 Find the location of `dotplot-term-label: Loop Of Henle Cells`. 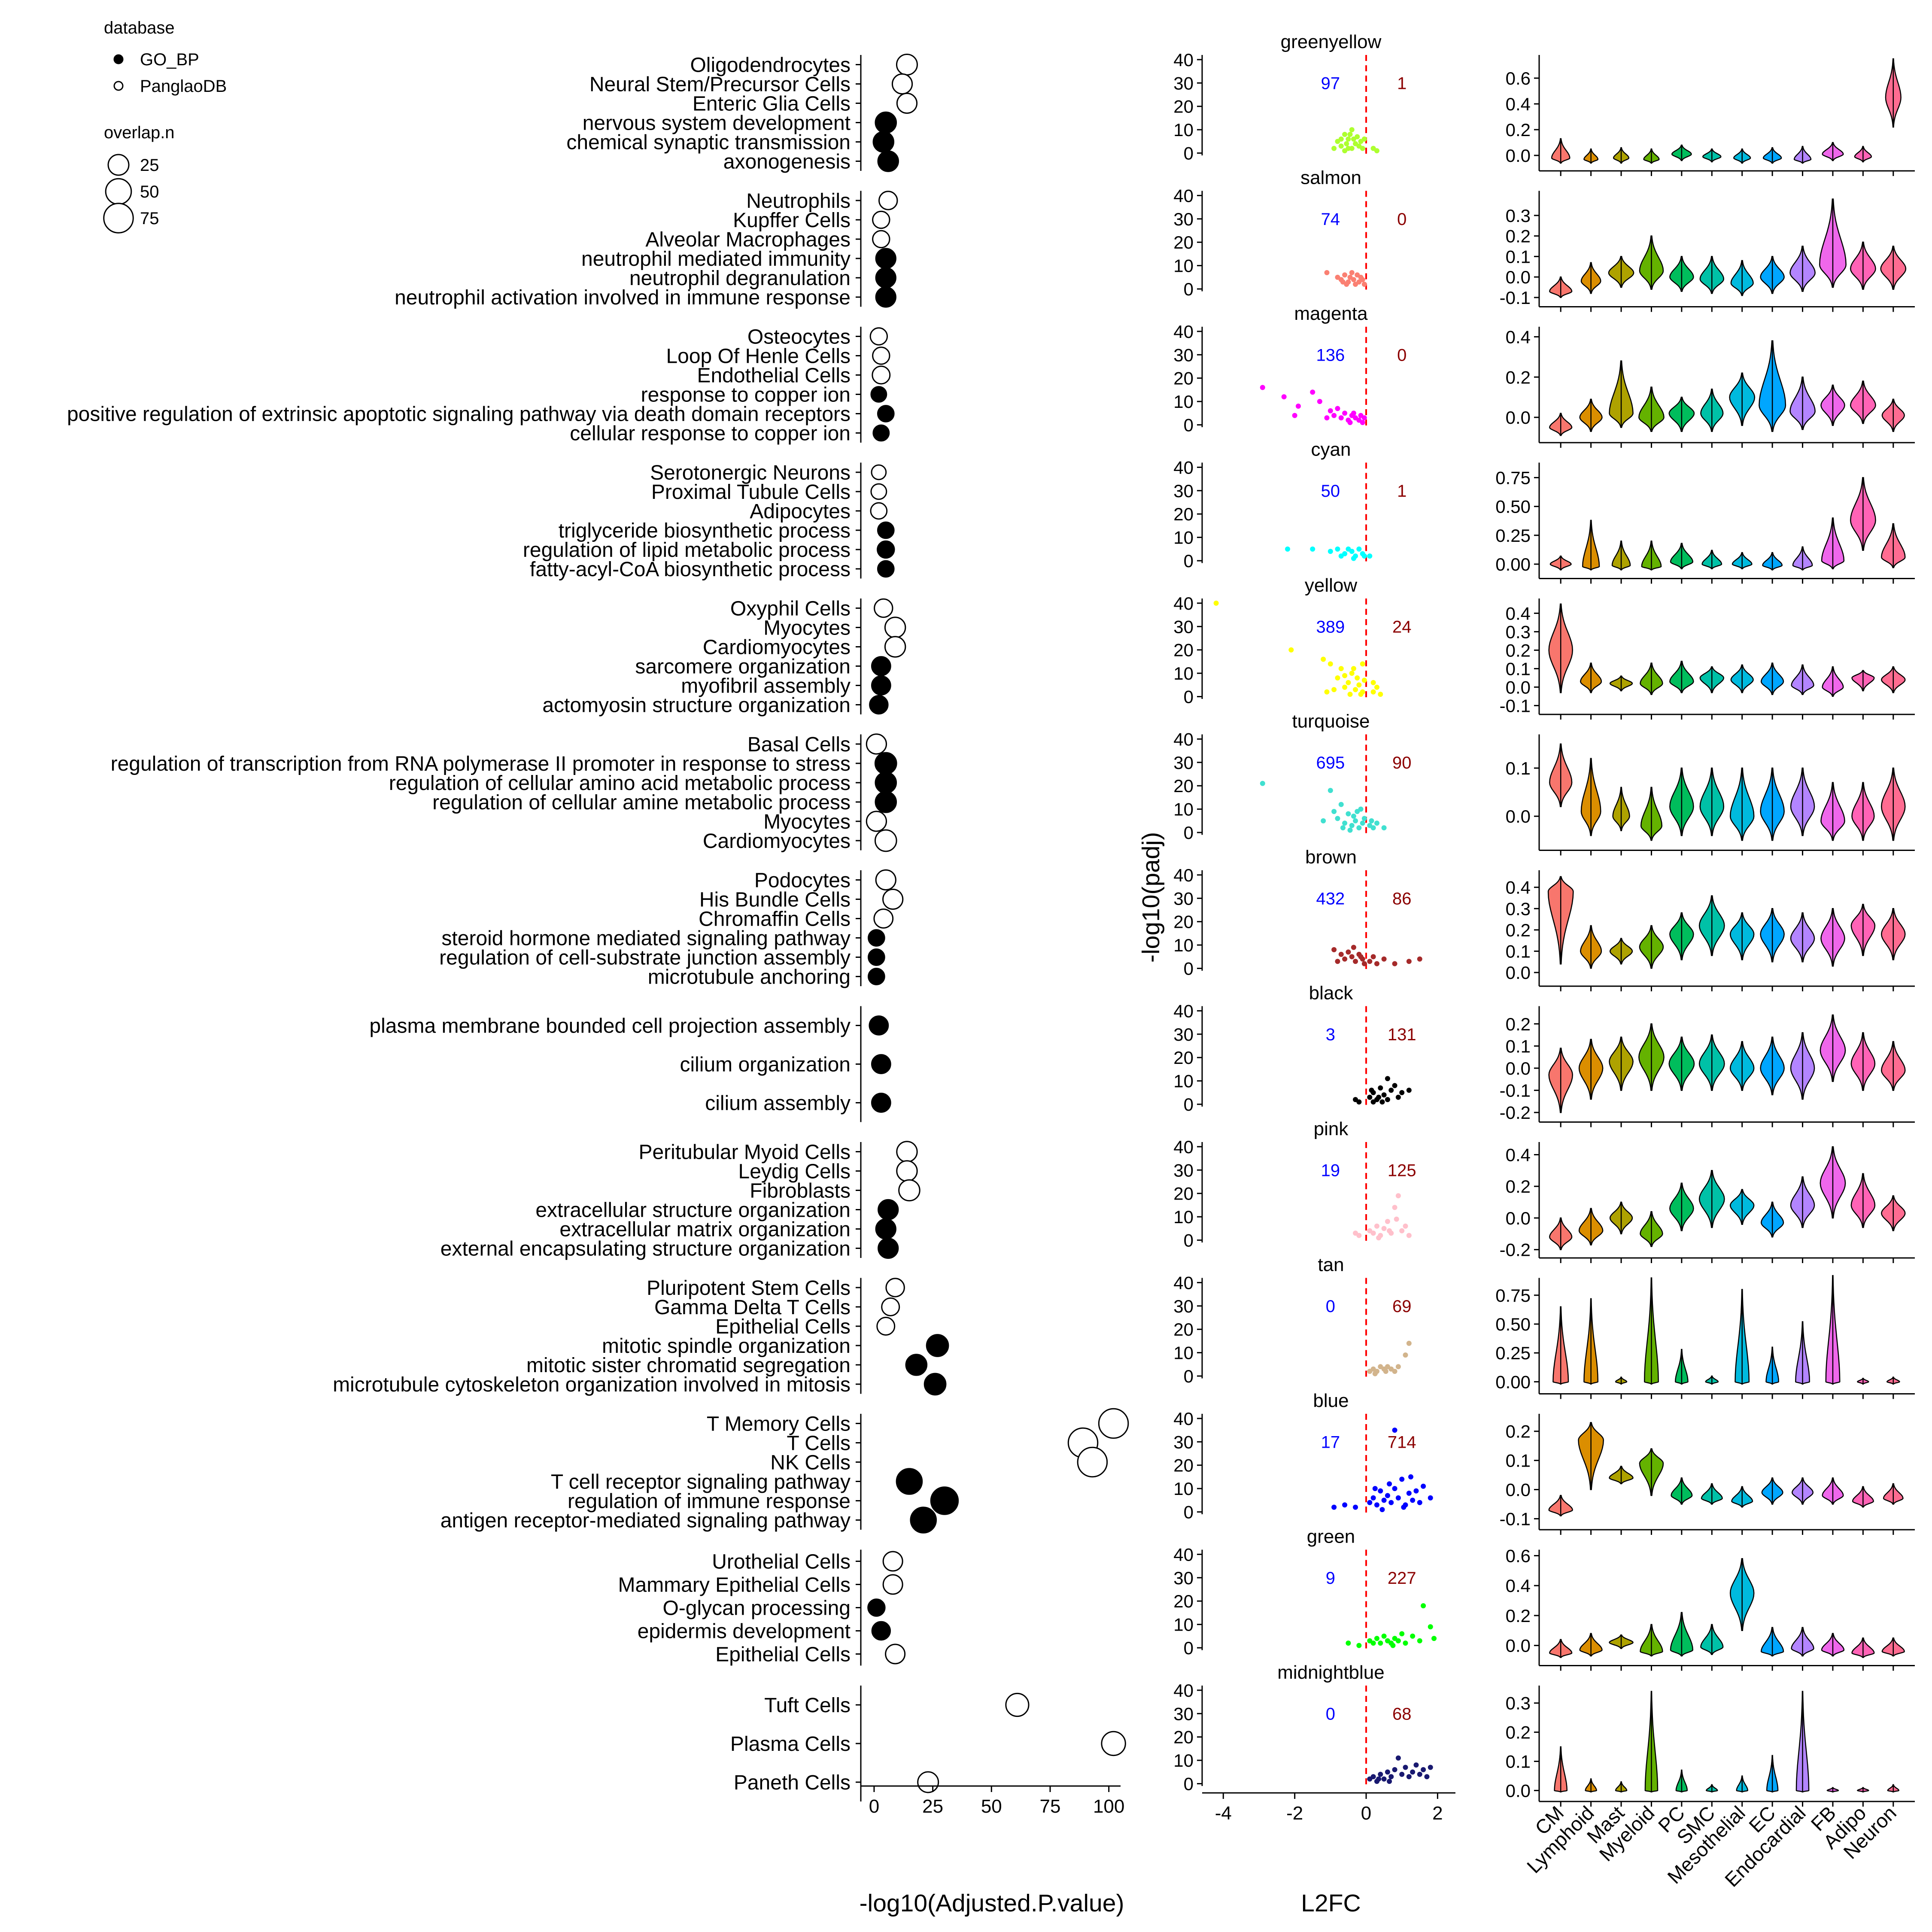

dotplot-term-label: Loop Of Henle Cells is located at coordinates (759, 356).